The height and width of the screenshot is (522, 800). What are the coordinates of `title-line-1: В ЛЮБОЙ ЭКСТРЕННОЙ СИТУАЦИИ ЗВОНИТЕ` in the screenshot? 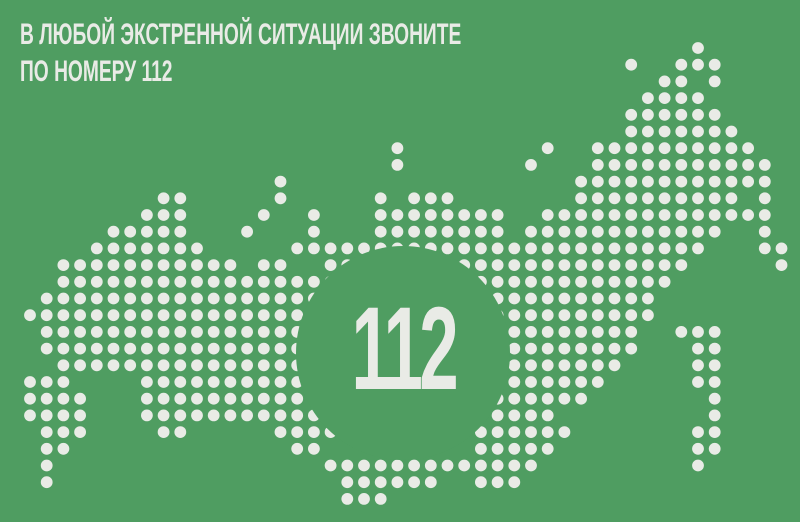 It's located at (241, 34).